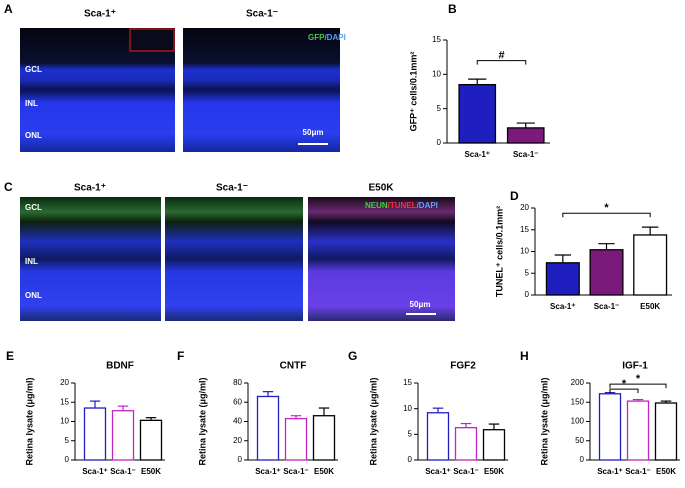 Image resolution: width=685 pixels, height=488 pixels. Describe the element at coordinates (463, 366) in the screenshot. I see `chart-title: FGF2` at that location.